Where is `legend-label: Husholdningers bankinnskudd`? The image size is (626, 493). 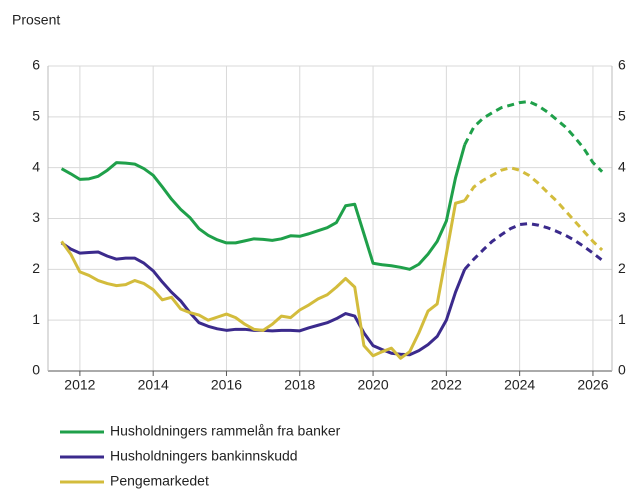 legend-label: Husholdningers bankinnskudd is located at coordinates (204, 456).